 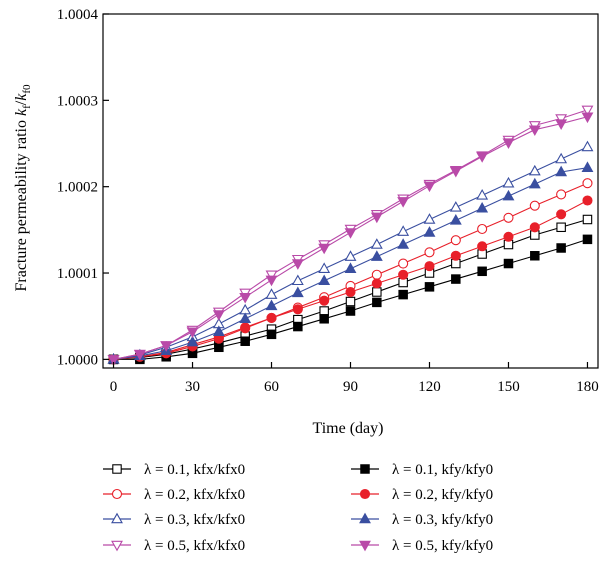 I want to click on legend-item: λ = 0.2, kfy/kfy0, so click(x=422, y=495).